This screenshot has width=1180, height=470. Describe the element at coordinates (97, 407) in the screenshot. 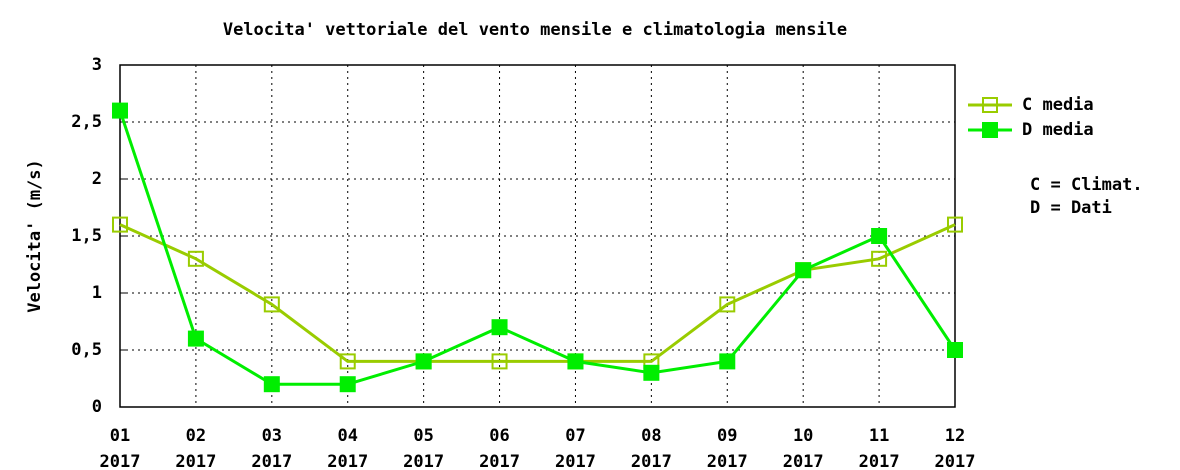

I see `y-tick-label: 0` at that location.